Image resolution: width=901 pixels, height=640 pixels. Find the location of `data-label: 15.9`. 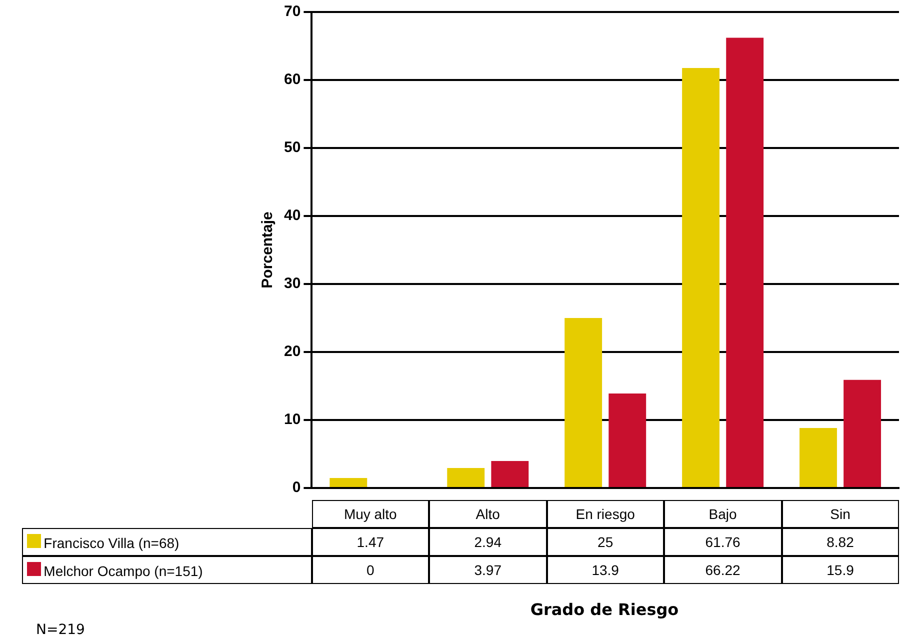

data-label: 15.9 is located at coordinates (840, 570).